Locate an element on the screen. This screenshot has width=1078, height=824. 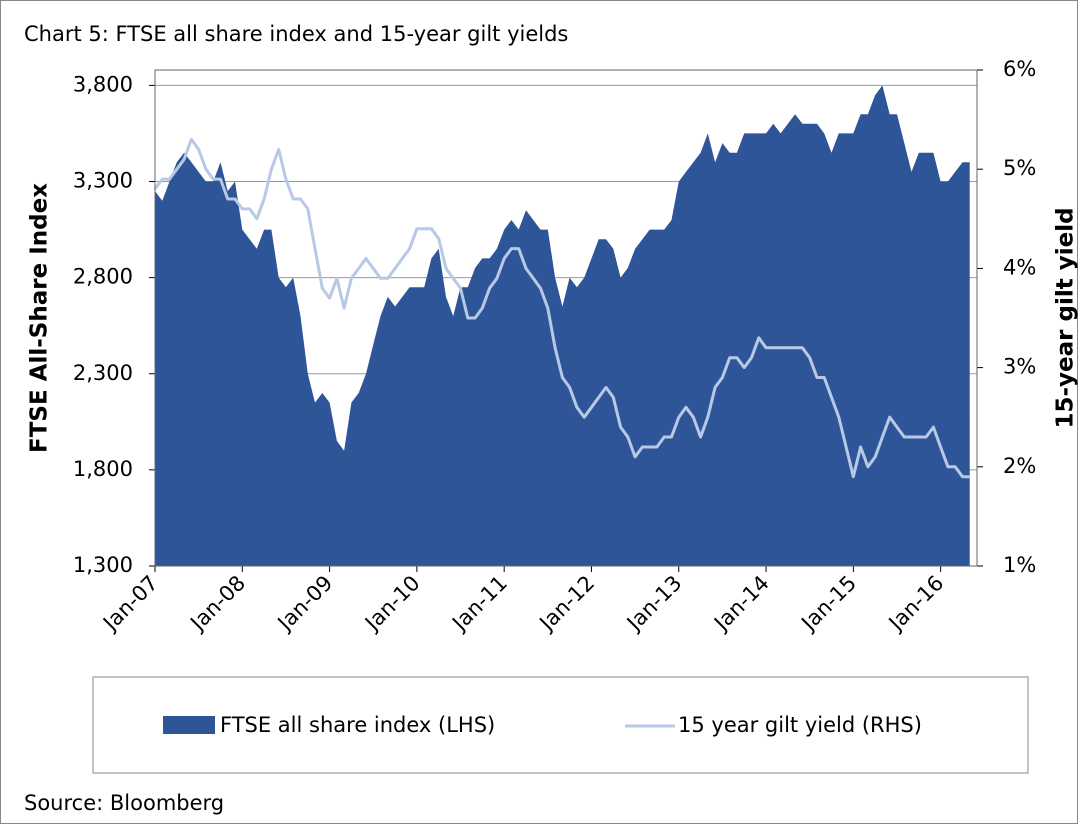
y2-tick-label: 3% is located at coordinates (1019, 367).